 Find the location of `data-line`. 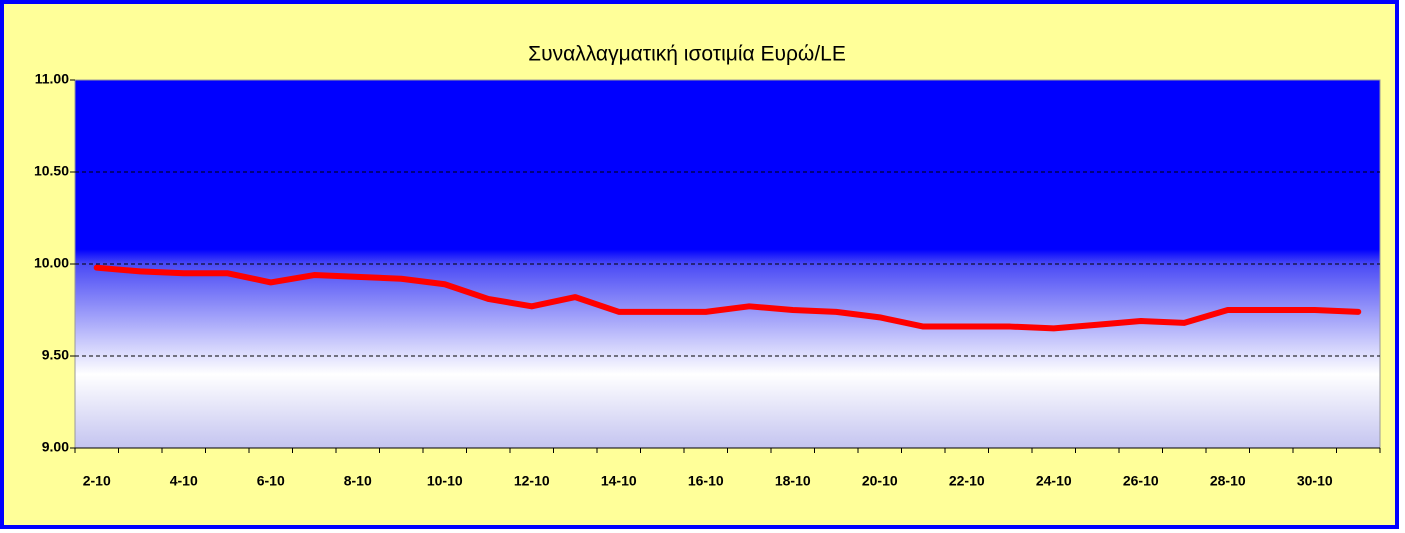

data-line is located at coordinates (727, 298).